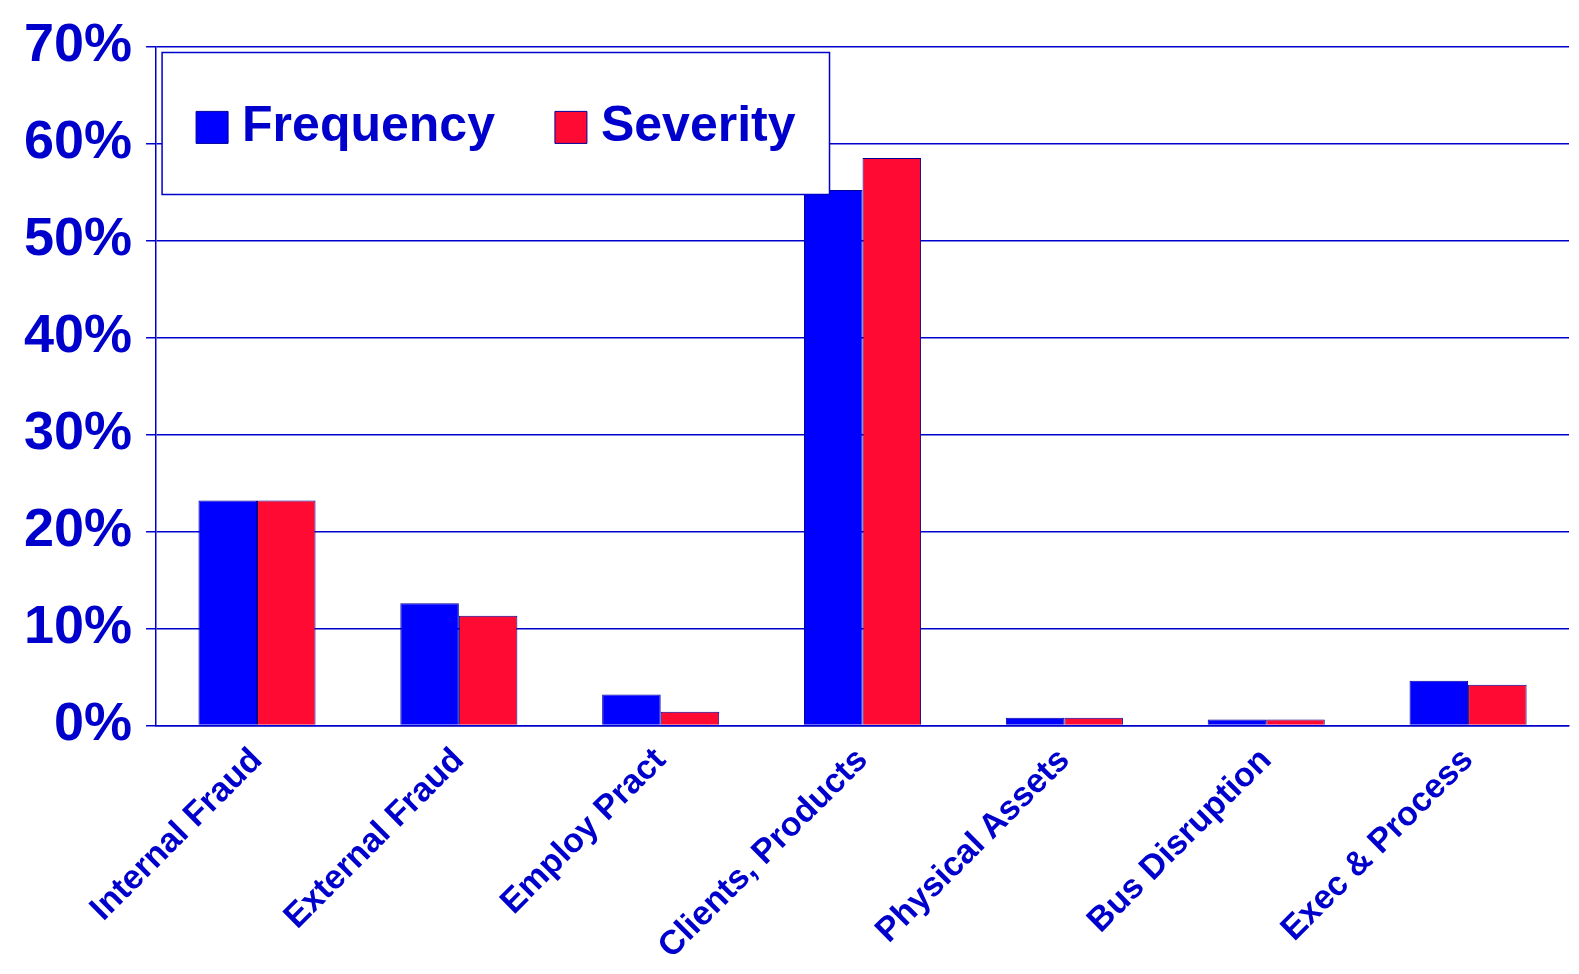 Image resolution: width=1579 pixels, height=974 pixels. Describe the element at coordinates (78, 139) in the screenshot. I see `y-tick-label: 60%` at that location.